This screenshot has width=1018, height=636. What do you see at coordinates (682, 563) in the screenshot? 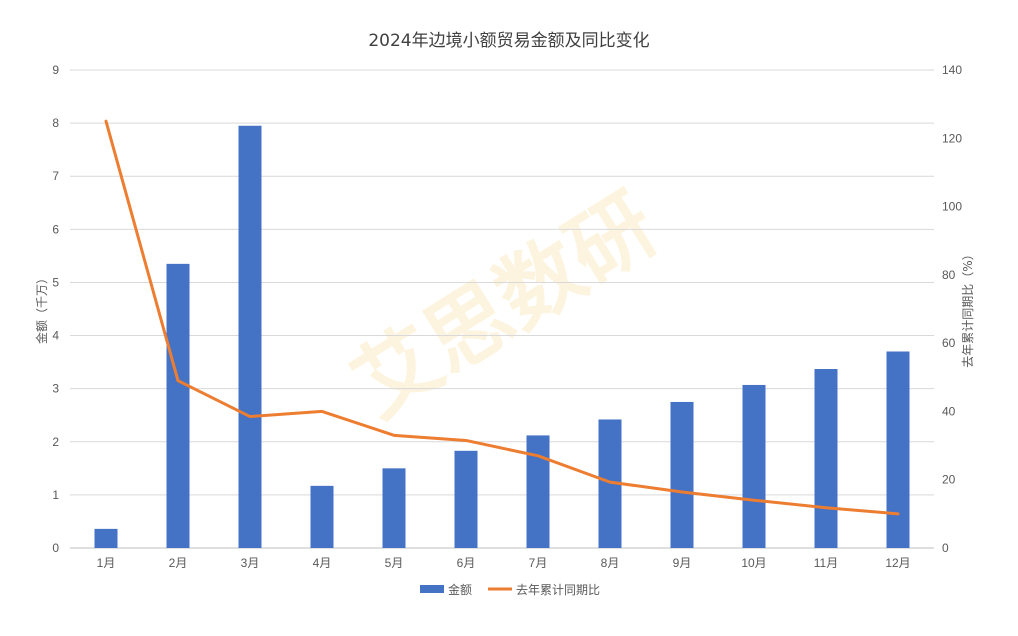
I see `x-tick-label: 9月` at bounding box center [682, 563].